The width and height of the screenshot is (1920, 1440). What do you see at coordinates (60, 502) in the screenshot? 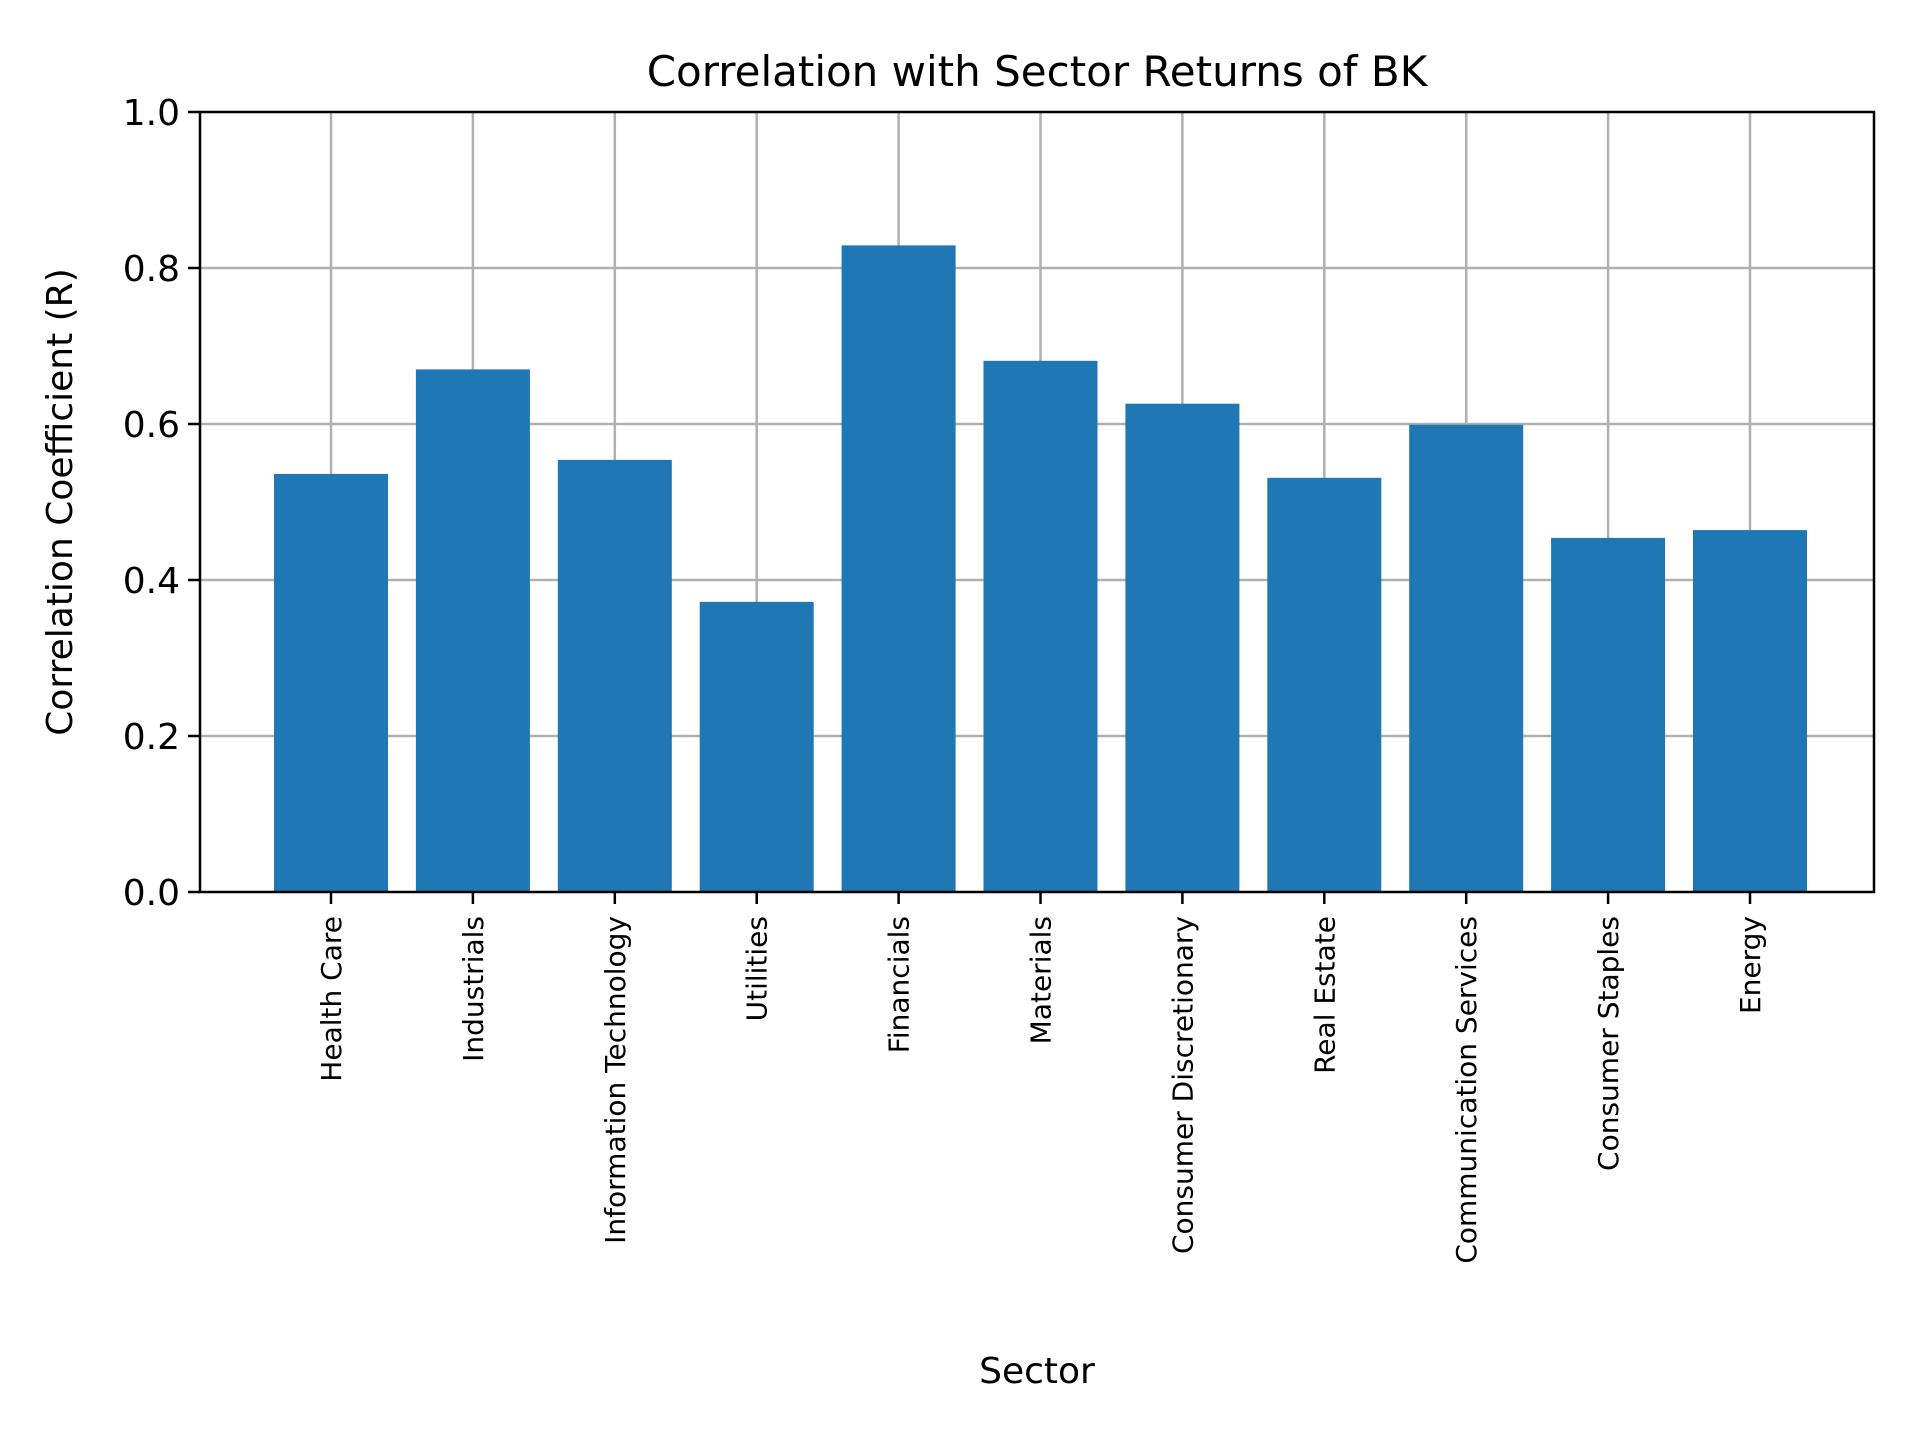
I see `y-axis-title: Correlation Coefficient (R)` at bounding box center [60, 502].